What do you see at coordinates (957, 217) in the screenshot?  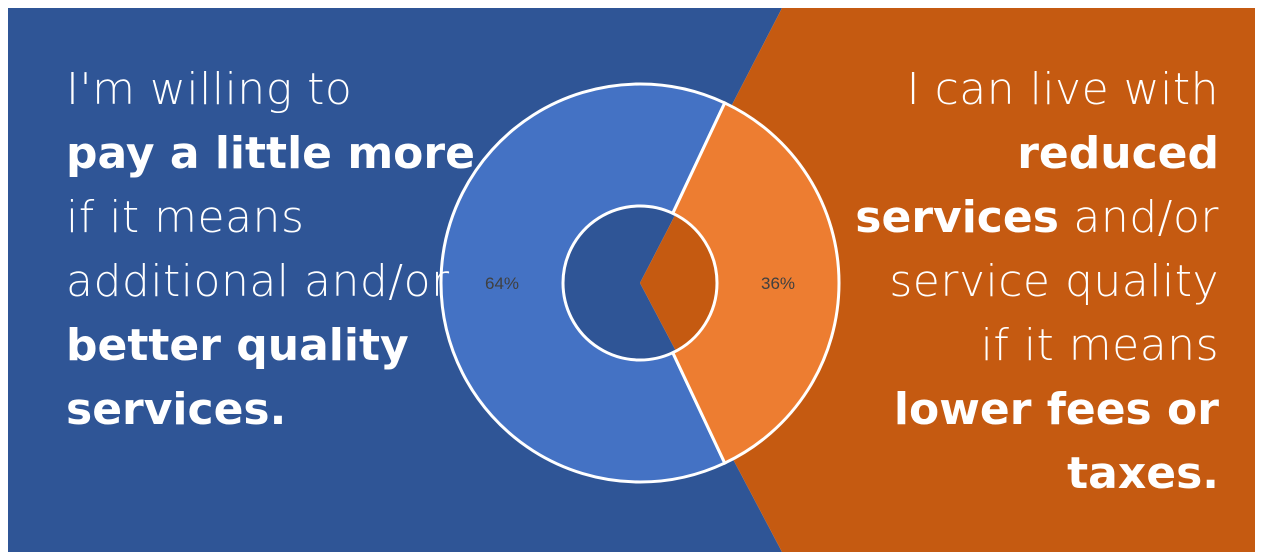 I see `statement-text: services` at bounding box center [957, 217].